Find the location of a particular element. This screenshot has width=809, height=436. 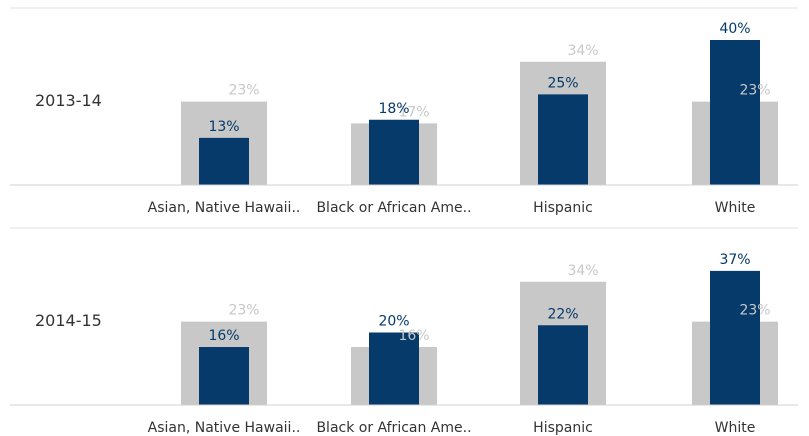

value-label: 22% is located at coordinates (562, 314).